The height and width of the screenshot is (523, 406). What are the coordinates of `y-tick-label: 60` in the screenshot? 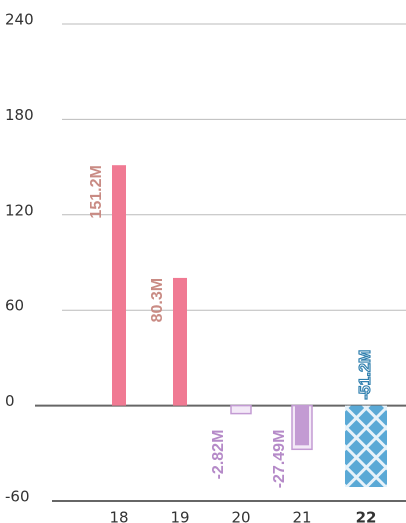 It's located at (14, 306).